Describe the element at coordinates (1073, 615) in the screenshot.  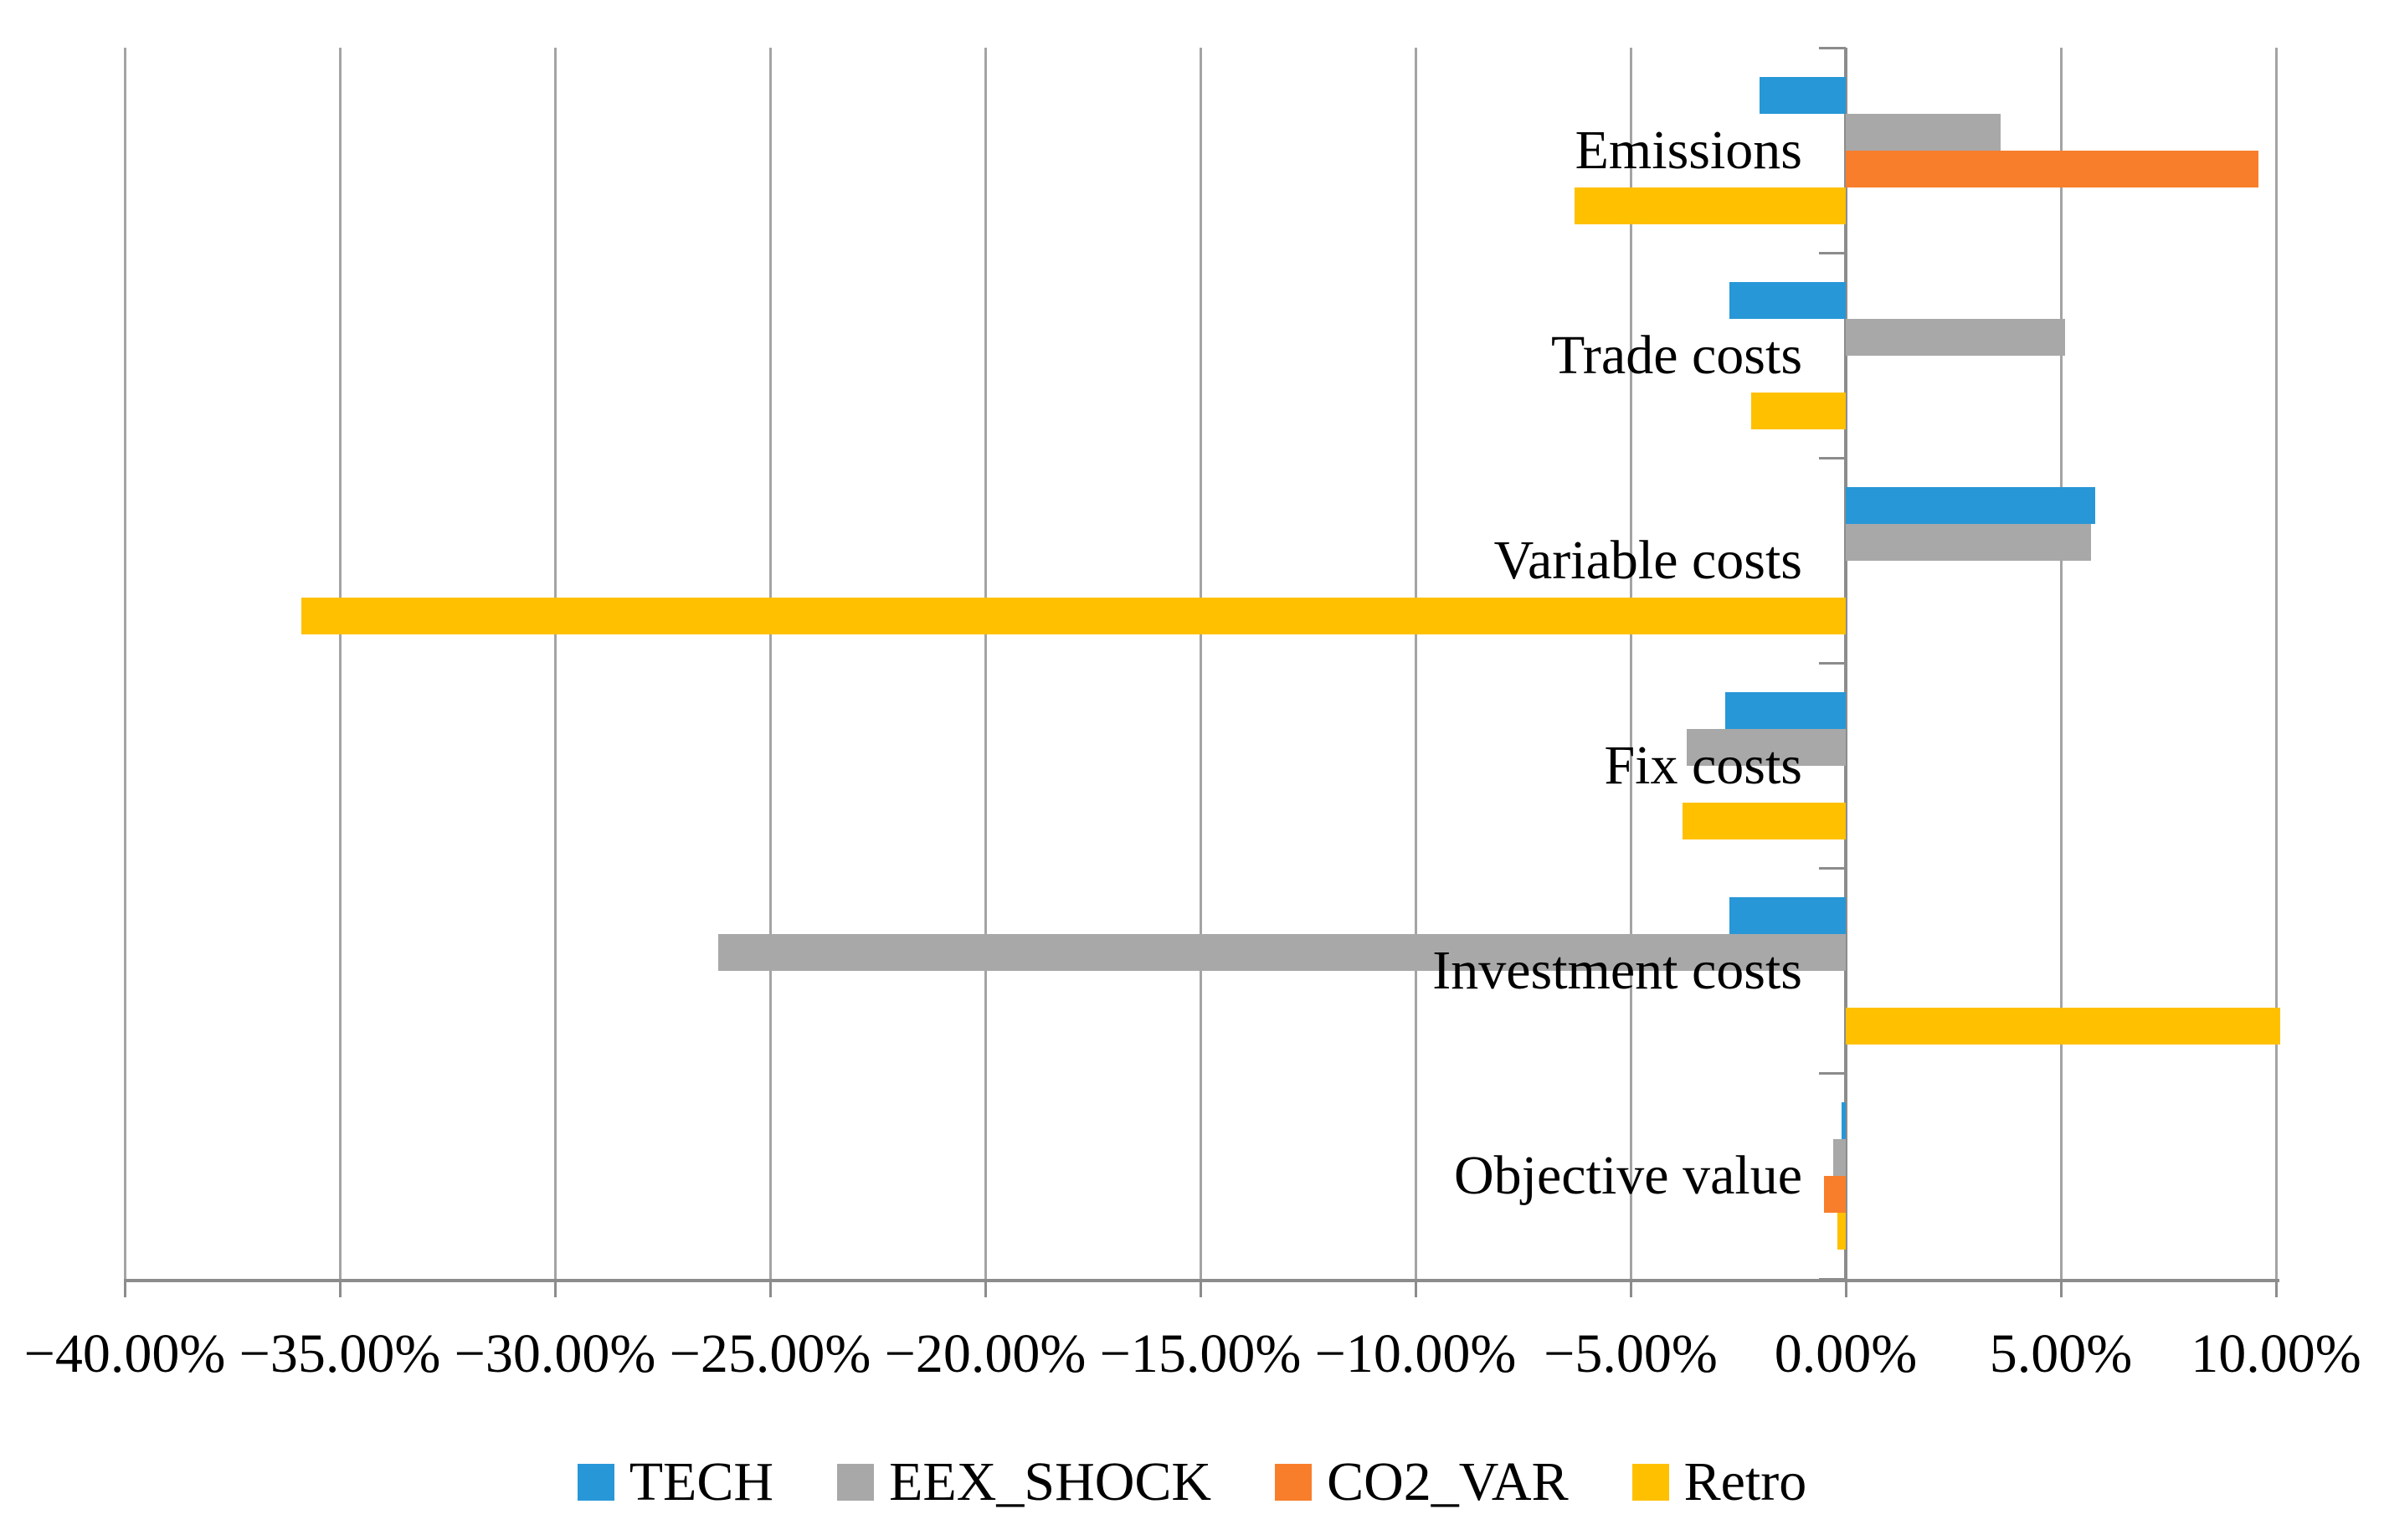
I see `bar-retro-variable-costs` at that location.